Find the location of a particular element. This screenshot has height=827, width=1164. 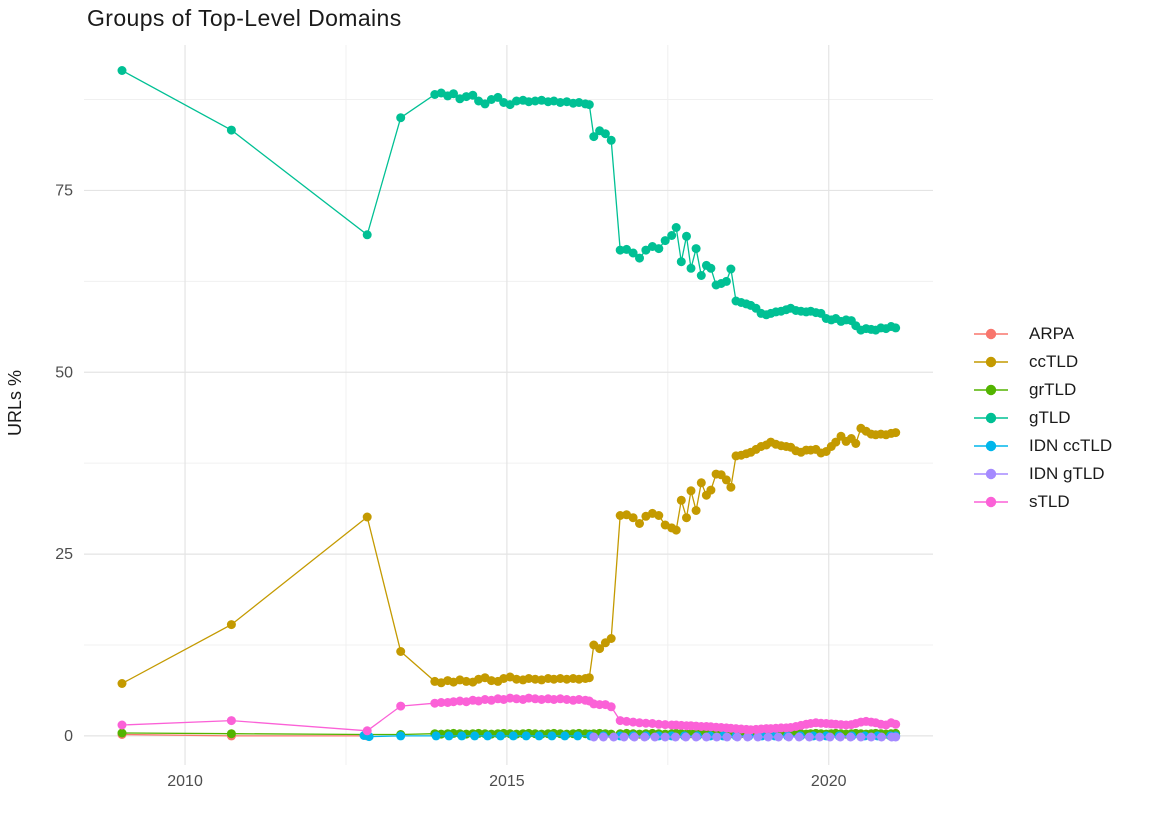

legend-label: grTLD is located at coordinates (1053, 389).